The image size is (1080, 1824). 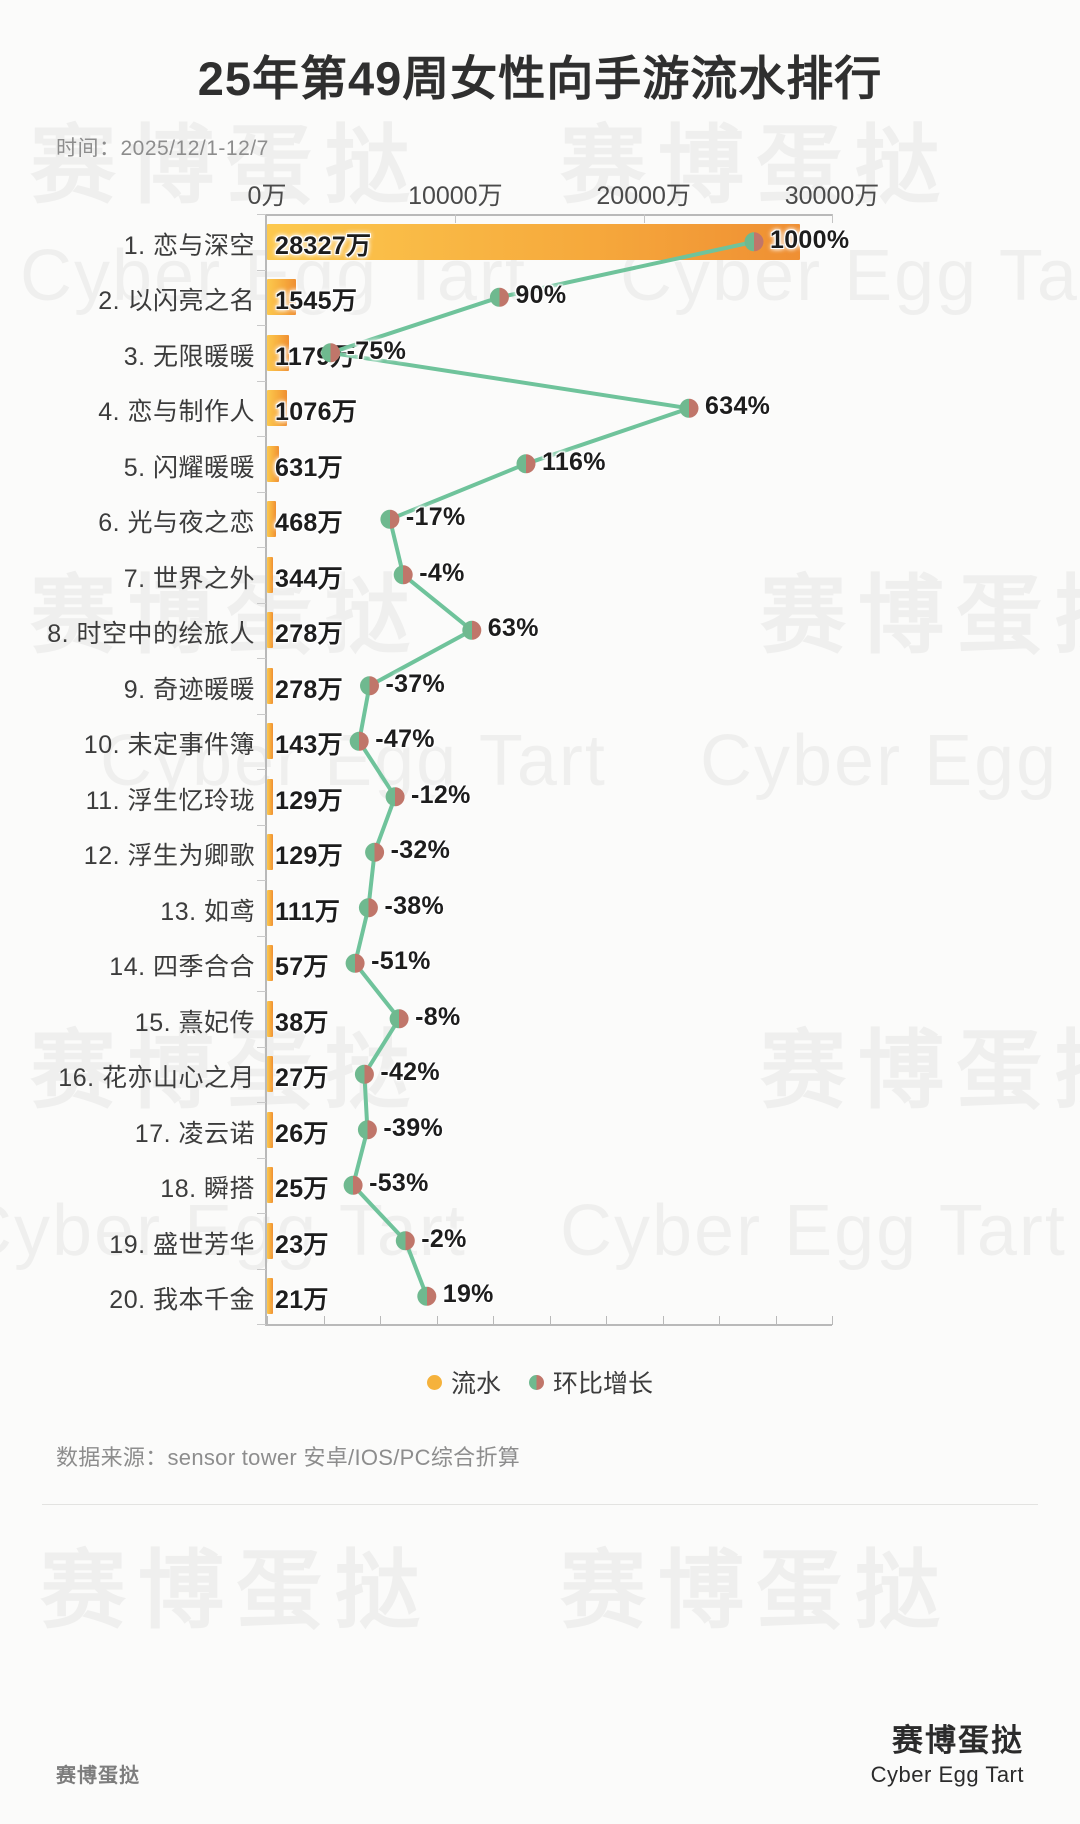 I want to click on chart-bar-row: 1. 恋与深空 28327万, so click(x=540, y=242).